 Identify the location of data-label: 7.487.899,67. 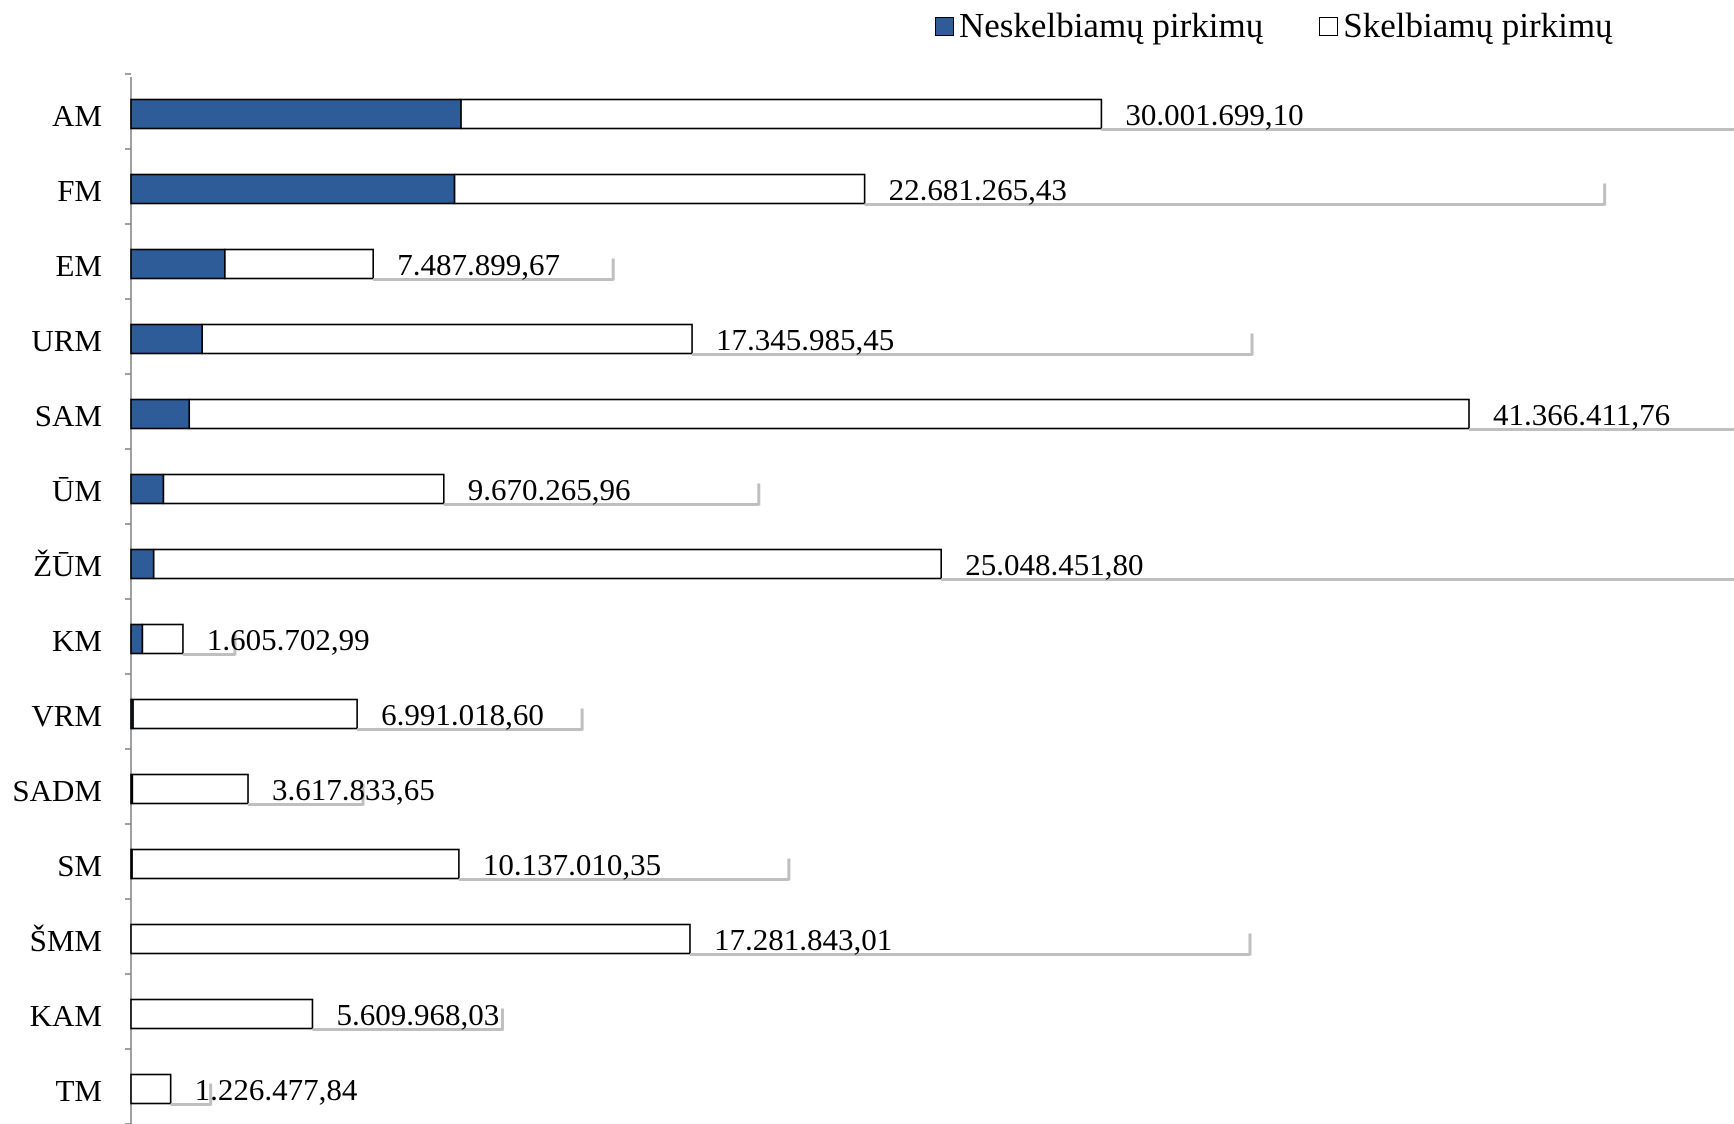
(478, 264).